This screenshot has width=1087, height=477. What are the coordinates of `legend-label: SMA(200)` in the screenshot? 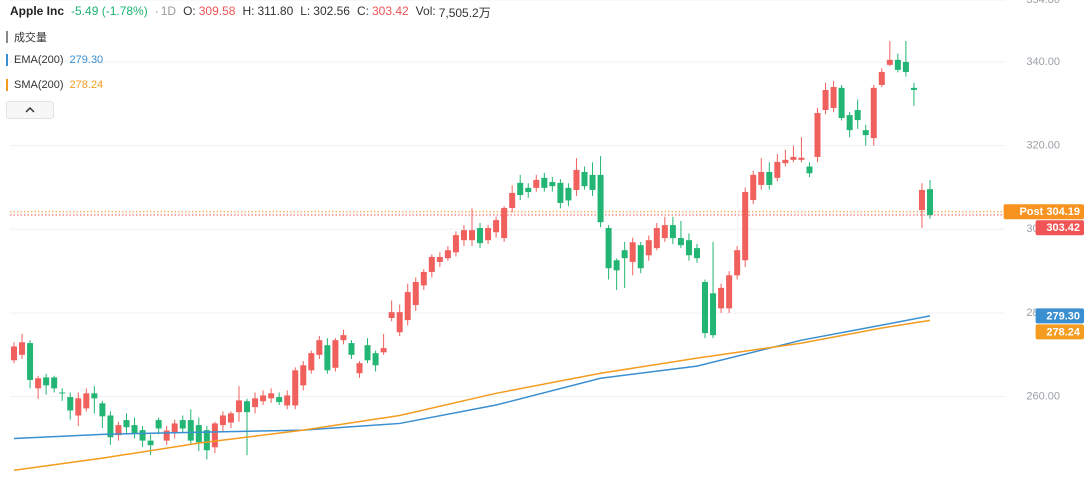 It's located at (39, 85).